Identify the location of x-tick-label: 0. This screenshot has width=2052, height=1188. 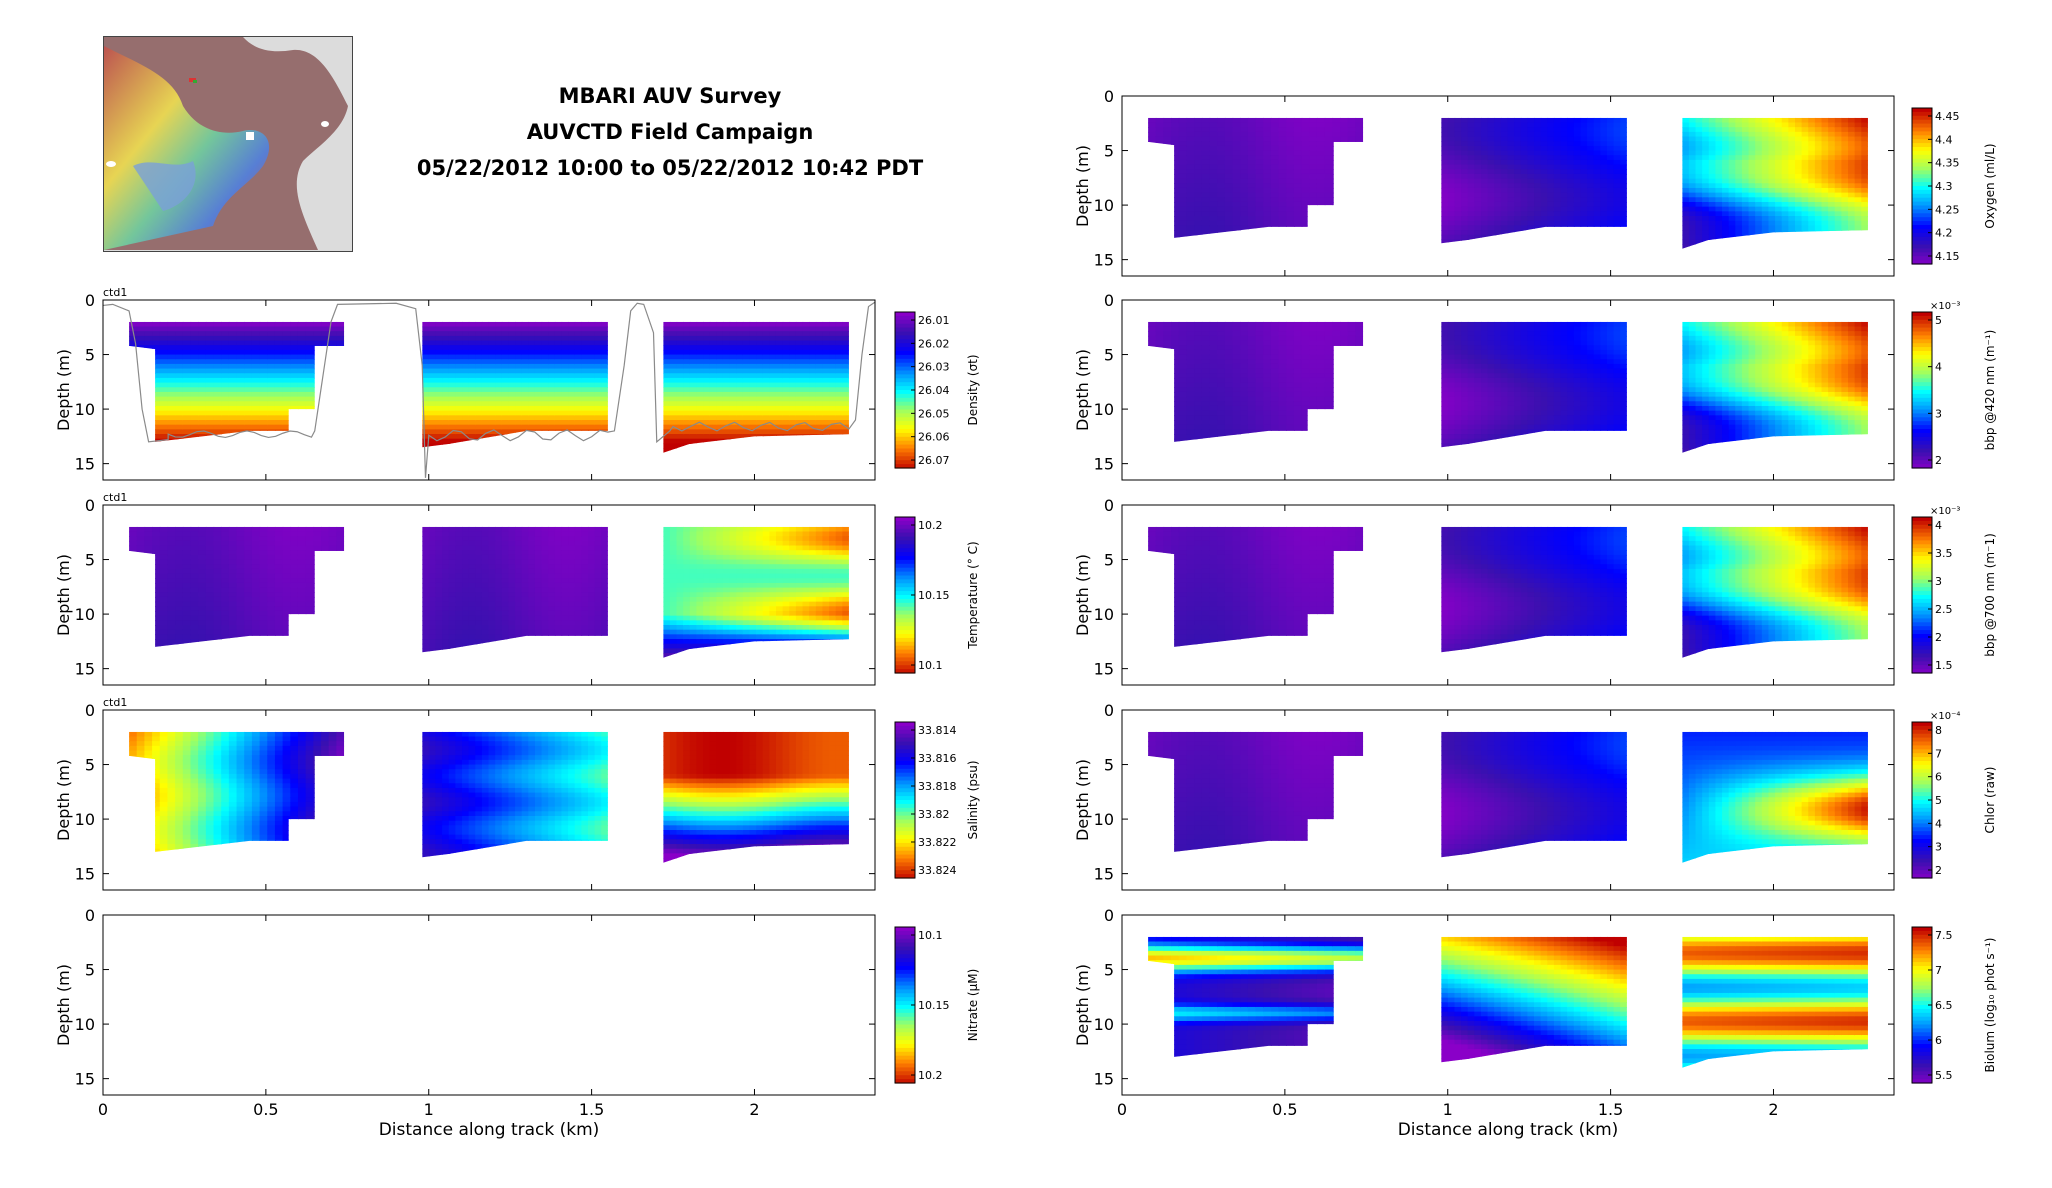
(103, 1109).